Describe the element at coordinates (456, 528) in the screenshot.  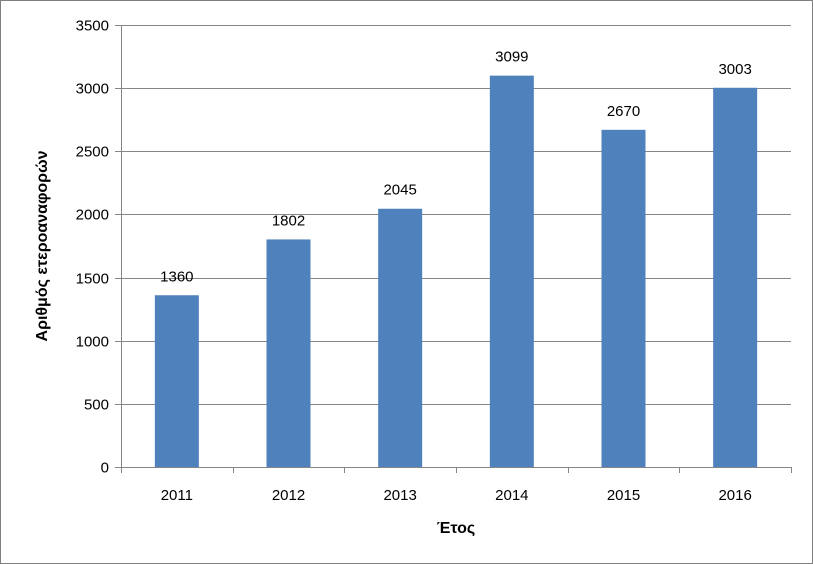
I see `x-axis-title: Έτος` at that location.